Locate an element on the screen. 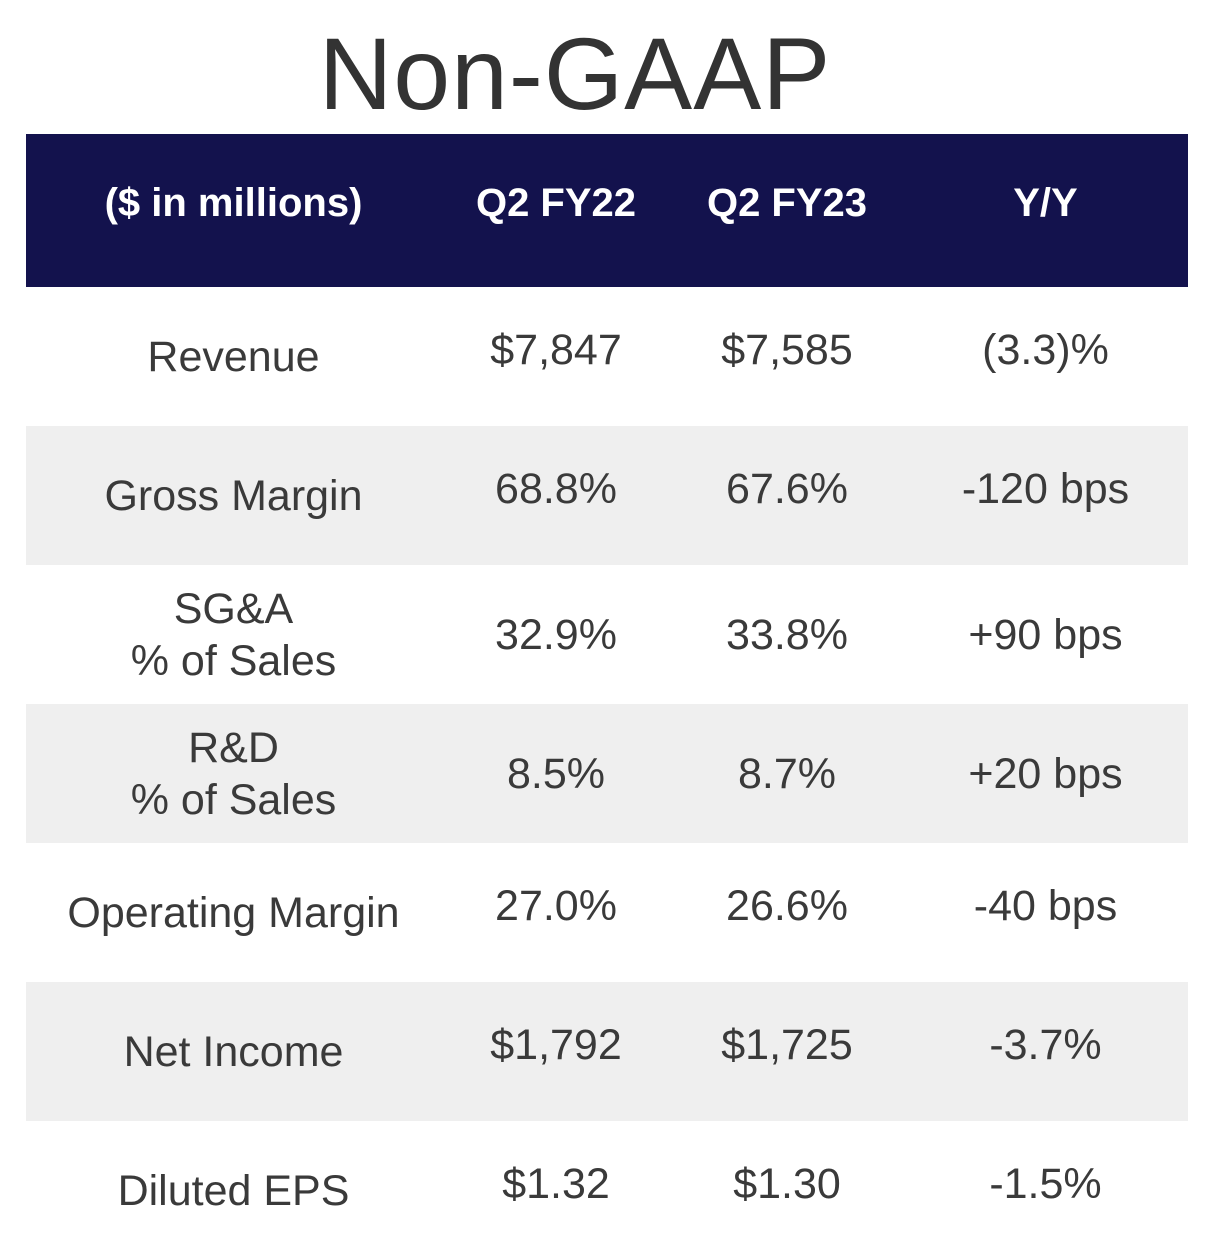 The width and height of the screenshot is (1217, 1260). value-yy: -3.7% is located at coordinates (1045, 1044).